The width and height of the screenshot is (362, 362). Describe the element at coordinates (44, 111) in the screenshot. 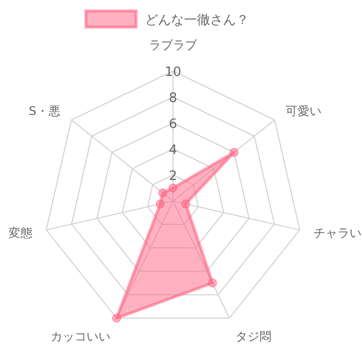

I see `spoke-label: S・悪` at that location.